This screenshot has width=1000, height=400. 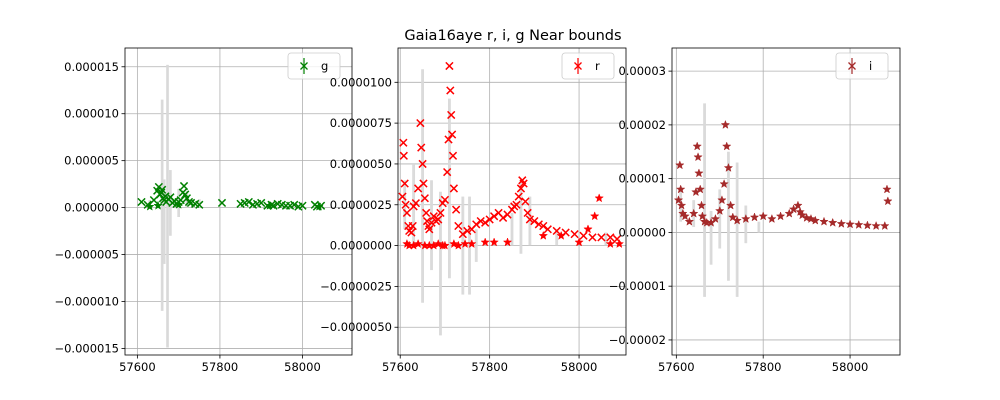 I want to click on figure-title: Gaia16aye r, i, g Near bounds, so click(x=512, y=36).